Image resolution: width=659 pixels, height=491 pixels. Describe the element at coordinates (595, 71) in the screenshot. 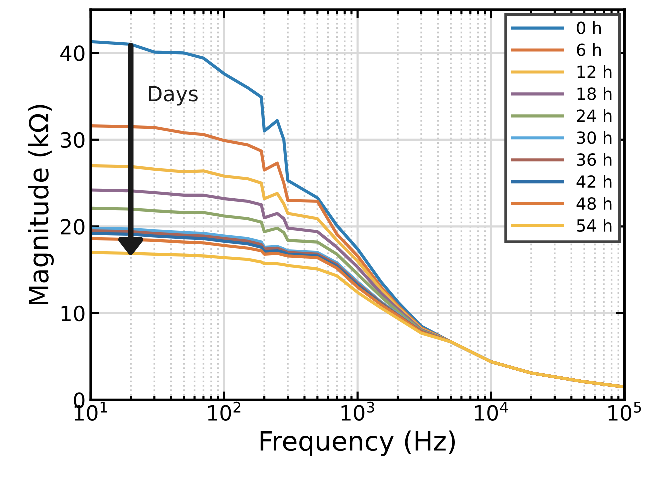

I see `legend-label: 12 h` at that location.